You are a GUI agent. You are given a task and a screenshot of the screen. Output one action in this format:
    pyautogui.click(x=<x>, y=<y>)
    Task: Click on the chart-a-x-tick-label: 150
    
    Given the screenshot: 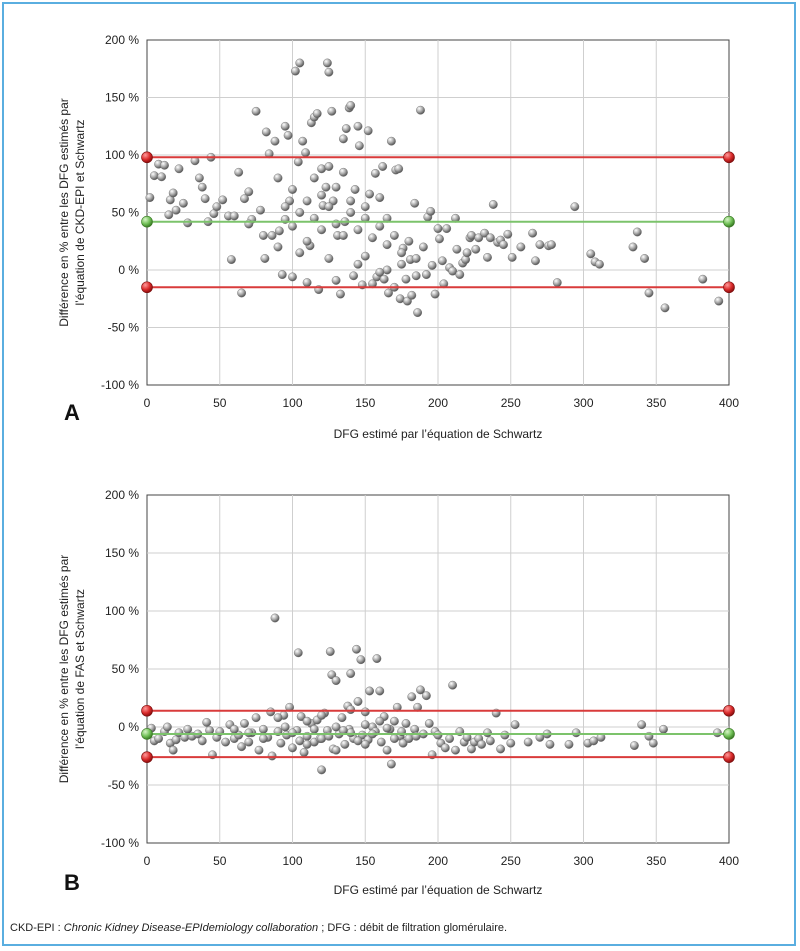 What is the action you would take?
    pyautogui.click(x=365, y=403)
    